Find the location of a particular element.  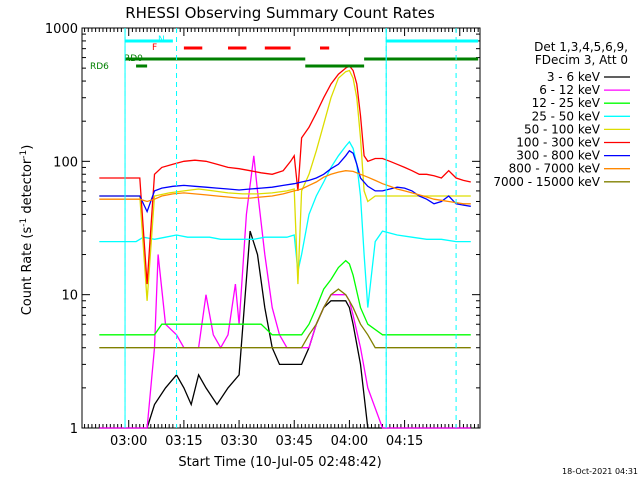

y-axis-label-sup2: -1 is located at coordinates (24, 154).